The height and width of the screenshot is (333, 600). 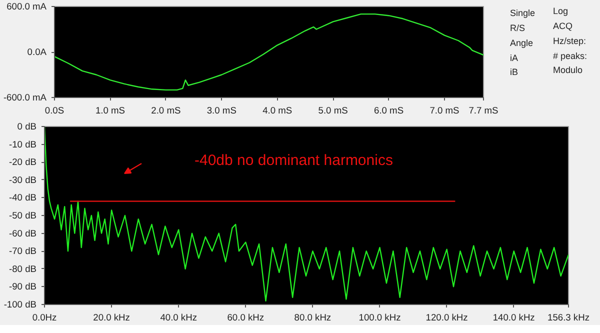 What do you see at coordinates (110, 111) in the screenshot?
I see `x-tick-label: 1.0 mS` at bounding box center [110, 111].